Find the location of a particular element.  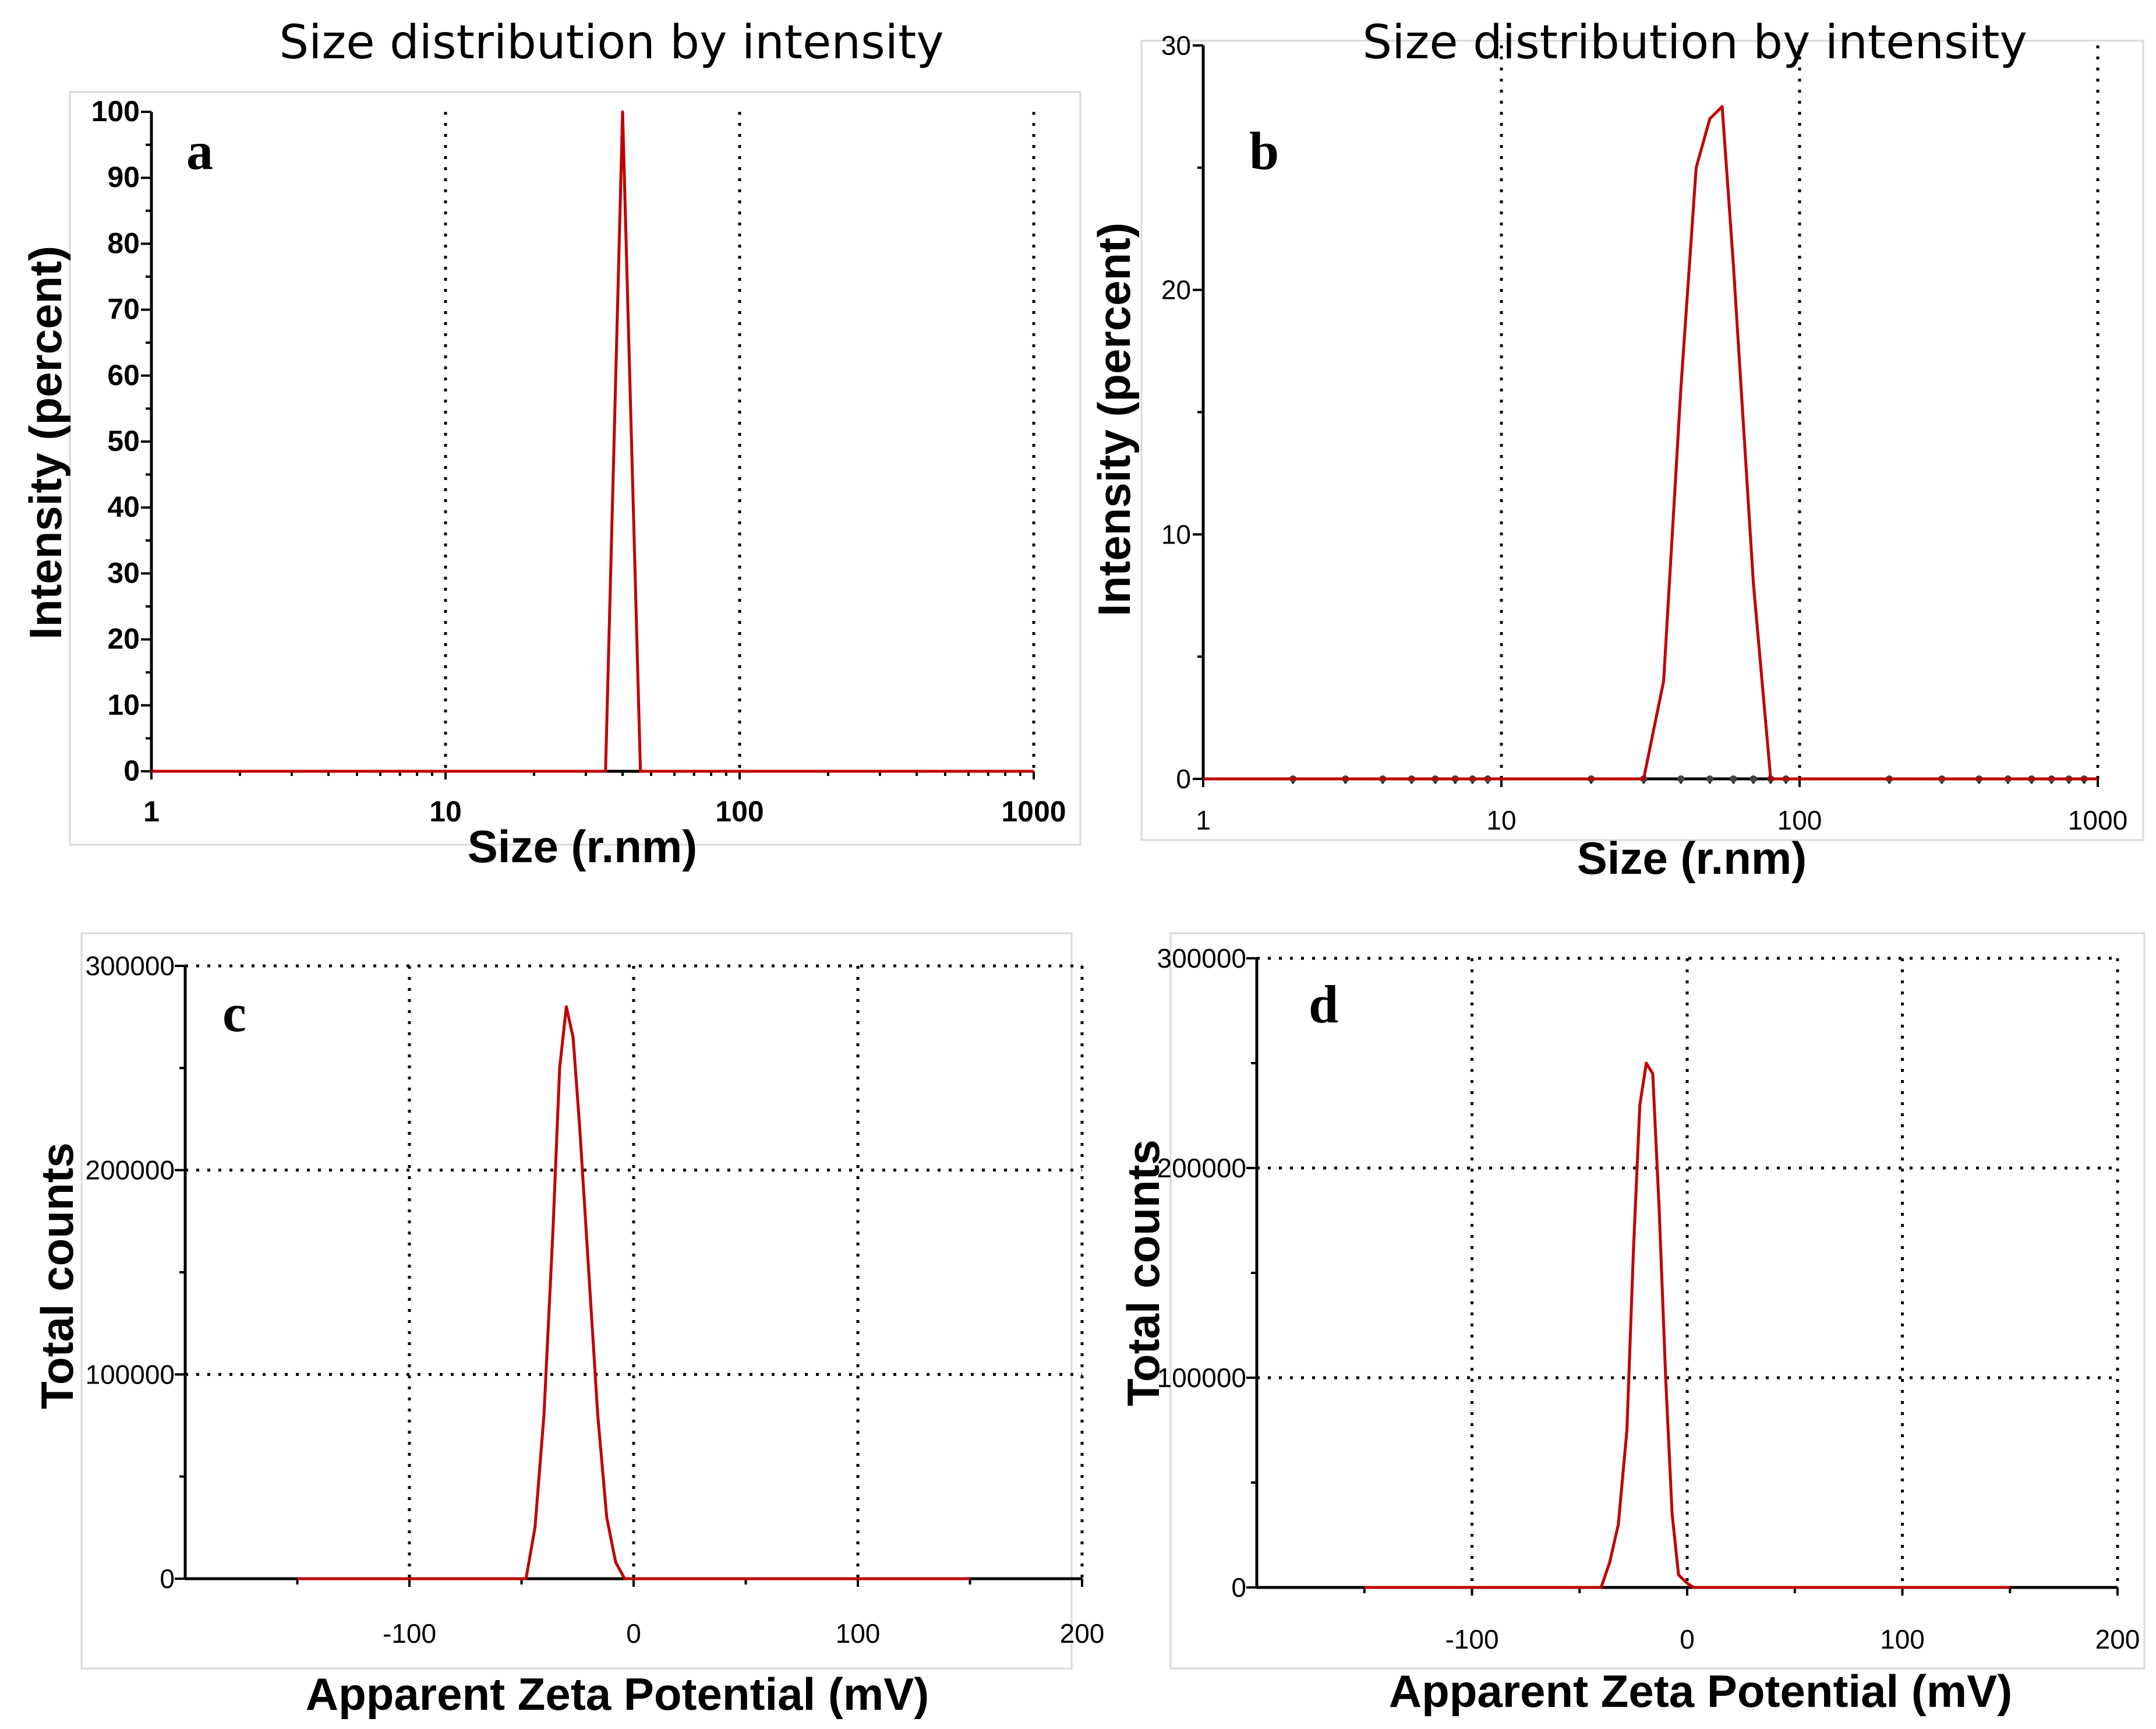

y-tick-label: 60 is located at coordinates (123, 375).